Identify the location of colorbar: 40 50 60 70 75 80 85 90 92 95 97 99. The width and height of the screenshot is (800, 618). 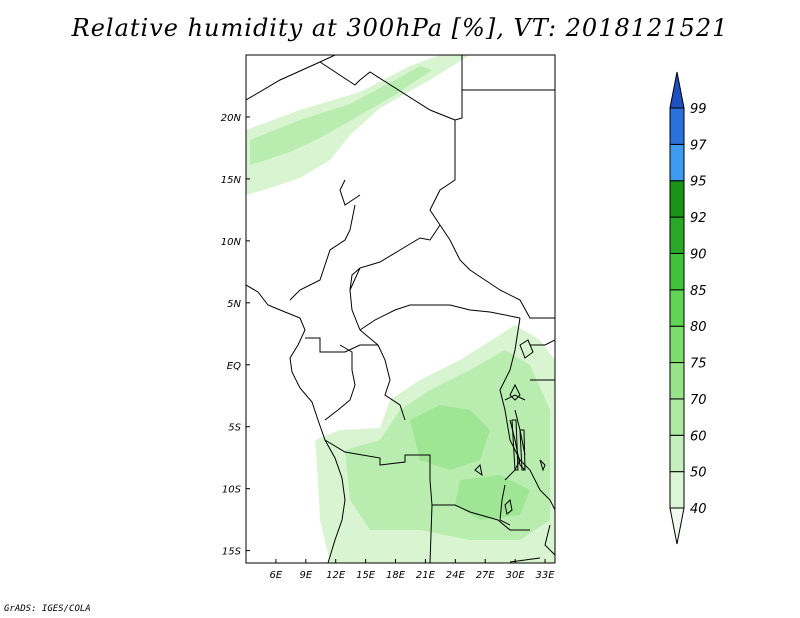
(688, 308).